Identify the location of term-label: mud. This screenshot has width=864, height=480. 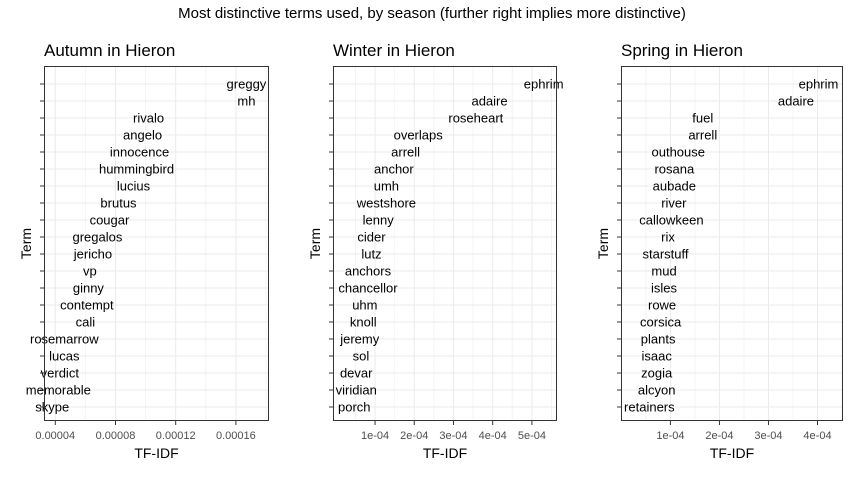
(663, 271).